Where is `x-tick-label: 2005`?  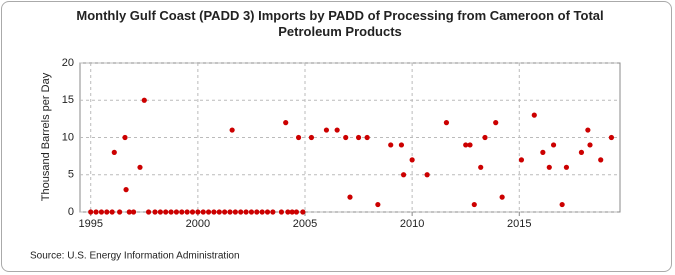 x-tick-label: 2005 is located at coordinates (305, 224).